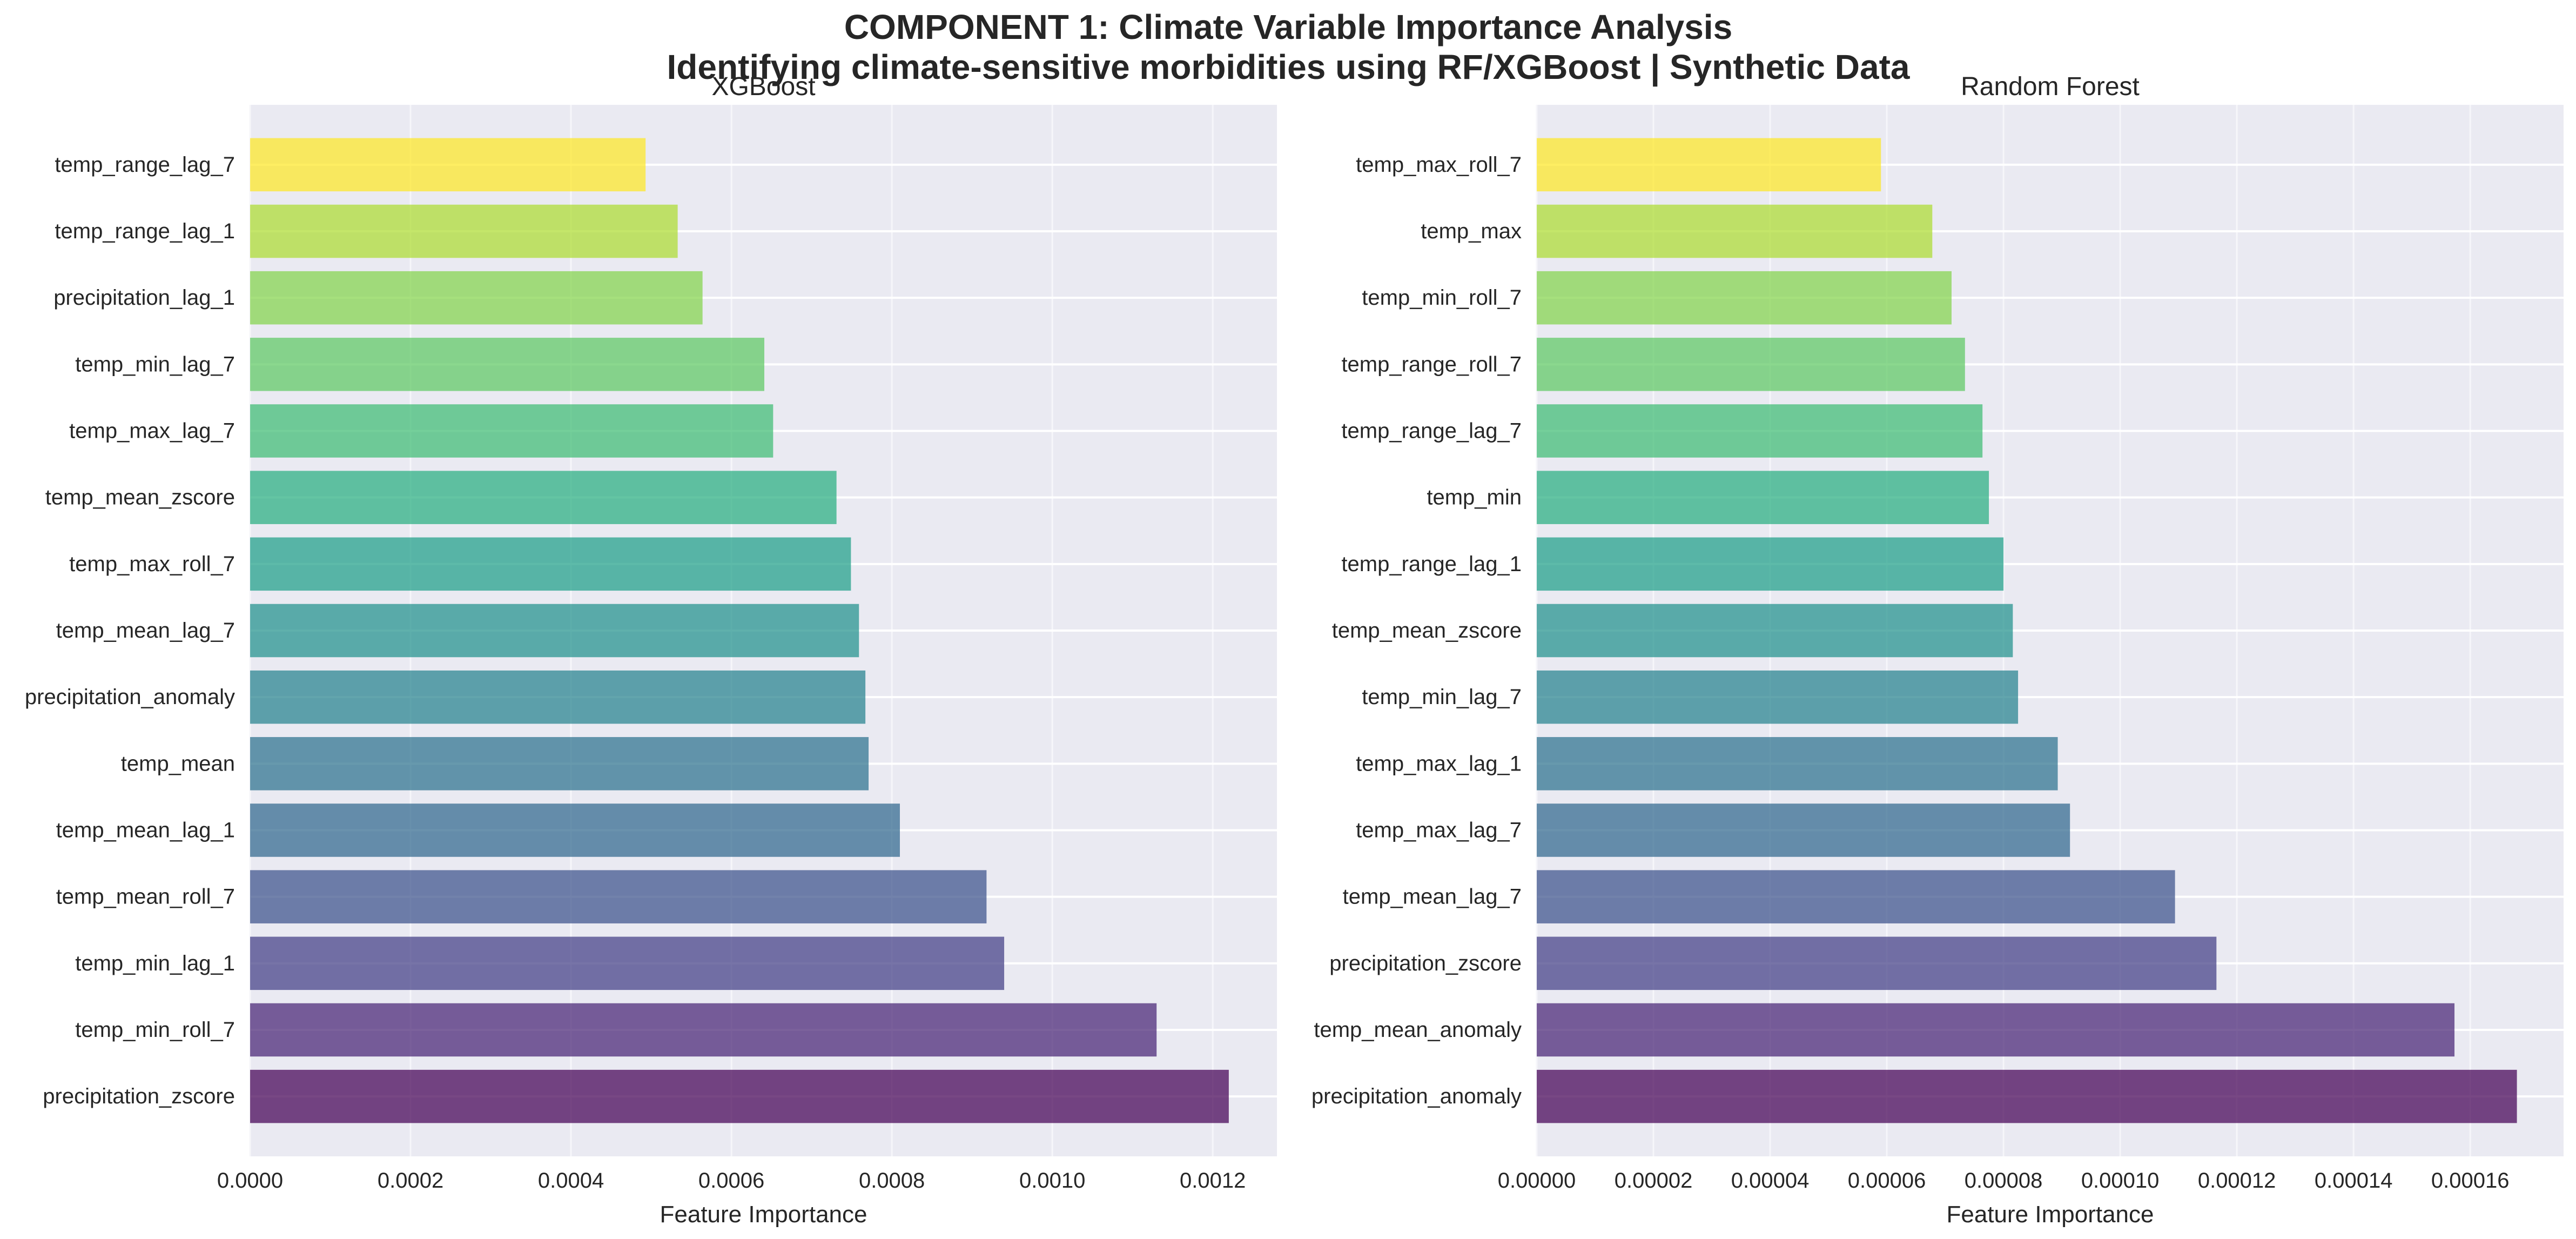 Image resolution: width=2576 pixels, height=1239 pixels. What do you see at coordinates (2354, 1181) in the screenshot?
I see `x-tick-label: 0.00014` at bounding box center [2354, 1181].